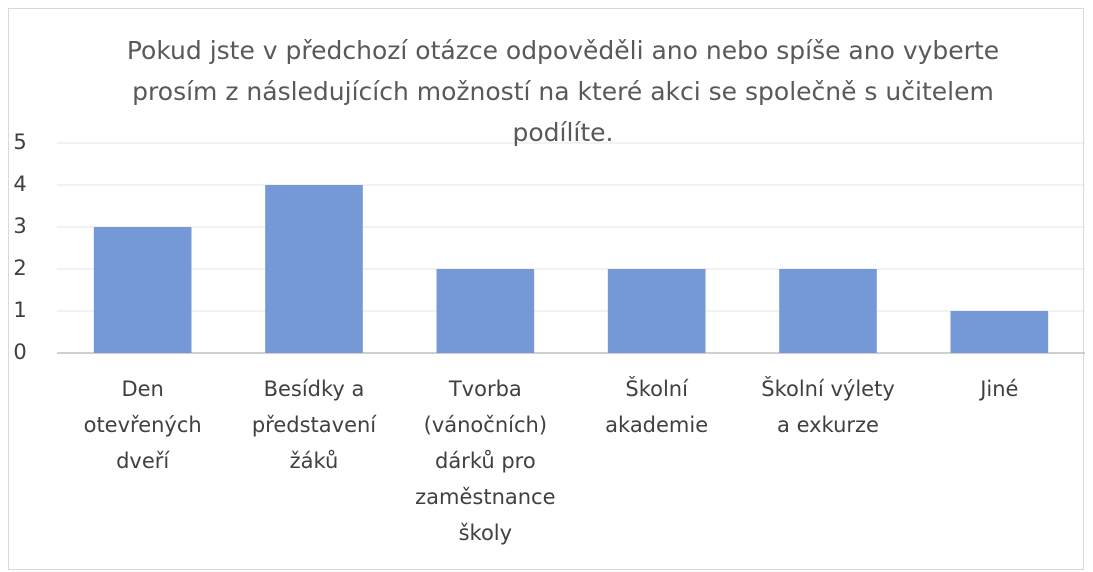  Describe the element at coordinates (828, 407) in the screenshot. I see `x-tick-label: Školní výlety a exkurze` at that location.